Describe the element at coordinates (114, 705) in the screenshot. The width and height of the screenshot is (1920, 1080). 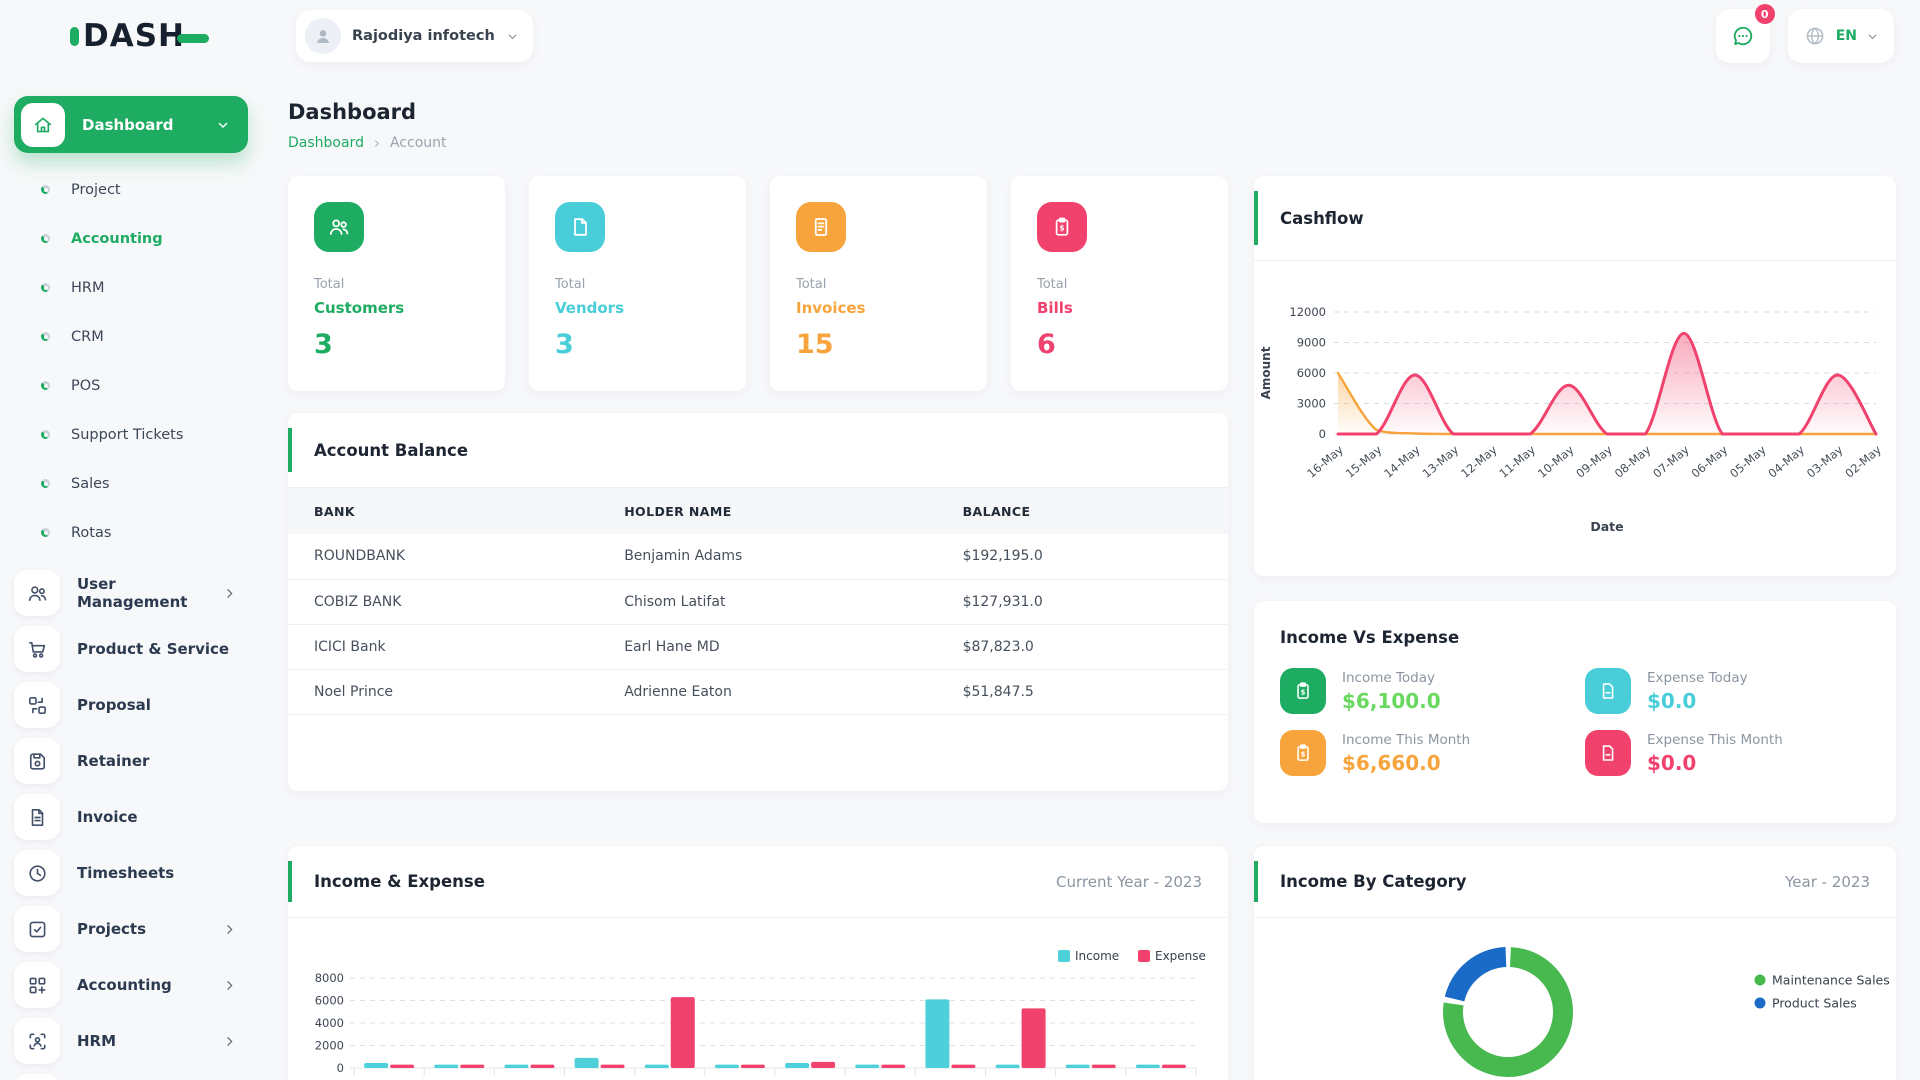
I see `sidebar-item-label: Proposal` at that location.